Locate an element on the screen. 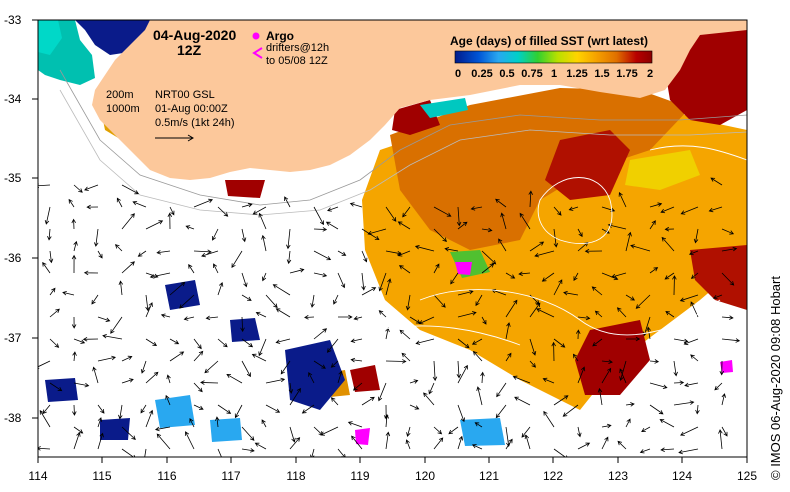 This screenshot has height=492, width=790. x-tick-label: 123 is located at coordinates (618, 476).